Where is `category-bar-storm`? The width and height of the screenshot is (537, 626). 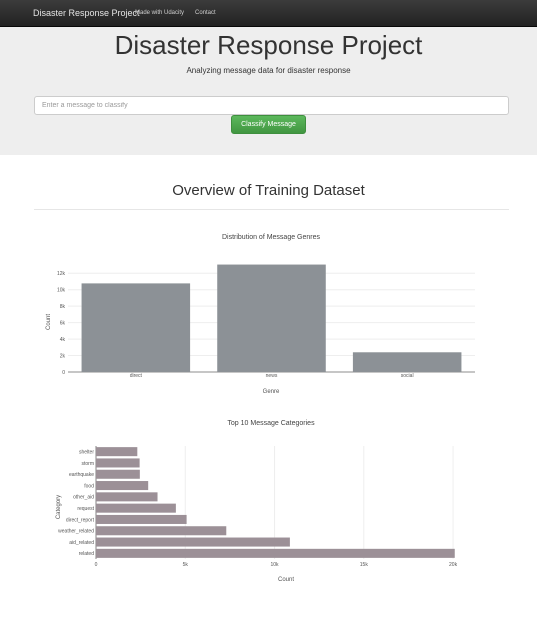 category-bar-storm is located at coordinates (118, 462).